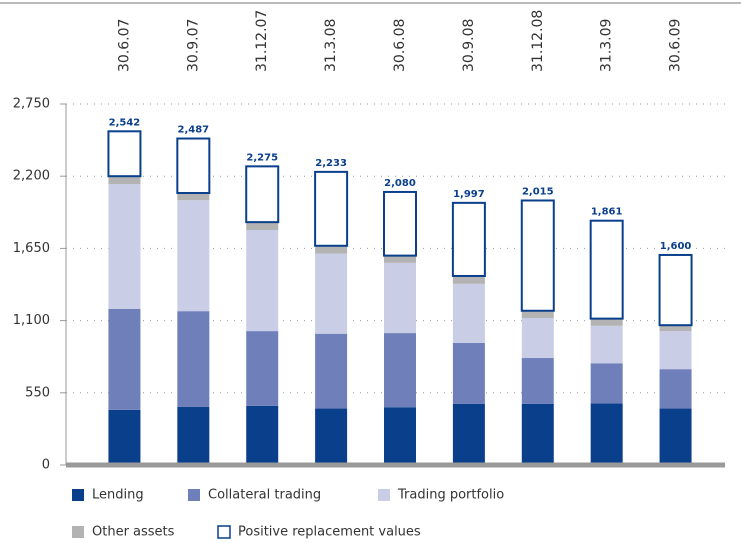 This screenshot has height=543, width=741. Describe the element at coordinates (676, 45) in the screenshot. I see `x-tick-label: 30.6.09` at that location.